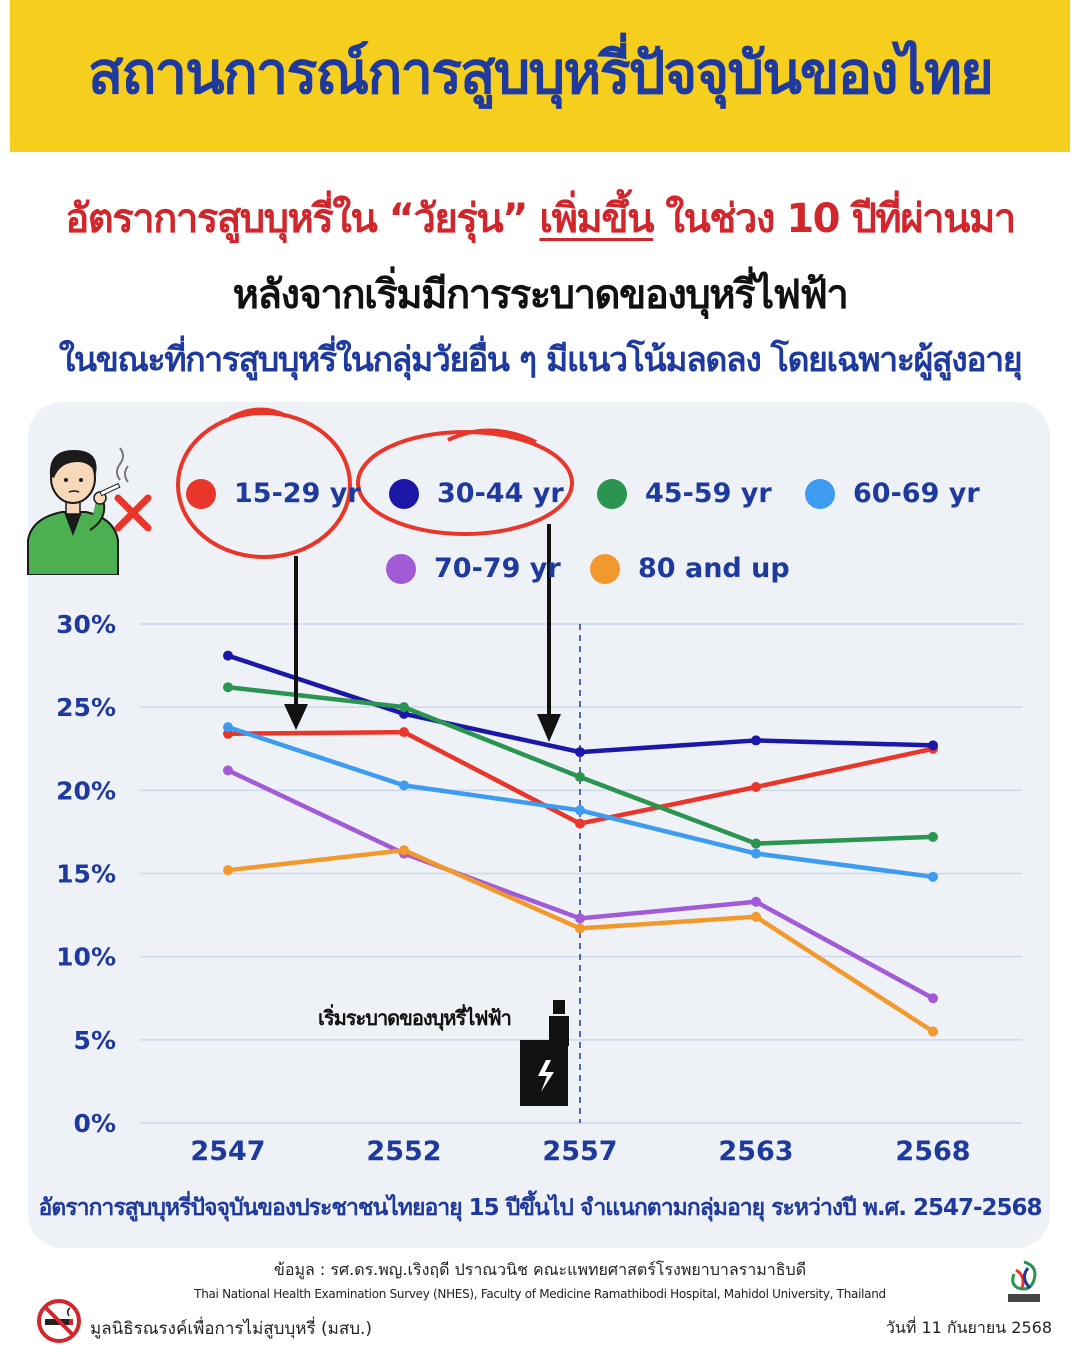 This screenshot has width=1080, height=1350. What do you see at coordinates (86, 624) in the screenshot?
I see `y-tick-label: 30%` at bounding box center [86, 624].